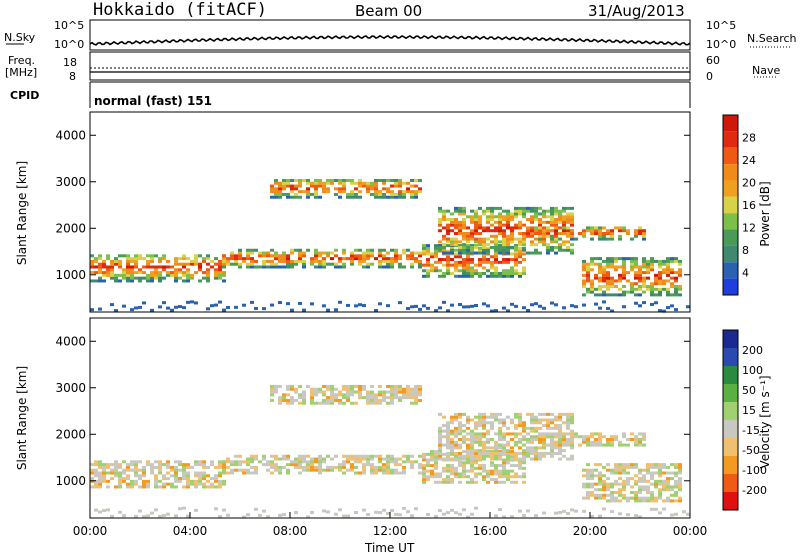  What do you see at coordinates (721, 25) in the screenshot?
I see `noise-tick-top-right: 10^5` at bounding box center [721, 25].